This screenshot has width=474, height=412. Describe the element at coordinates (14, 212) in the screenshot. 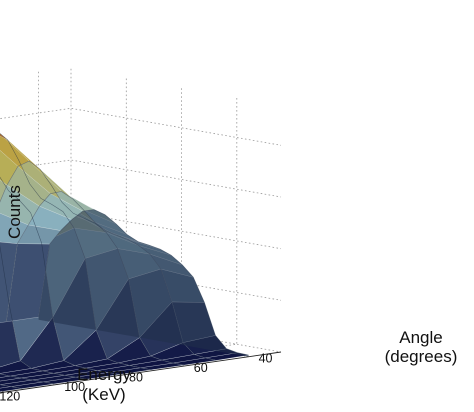

I see `z-axis-label: Counts` at that location.